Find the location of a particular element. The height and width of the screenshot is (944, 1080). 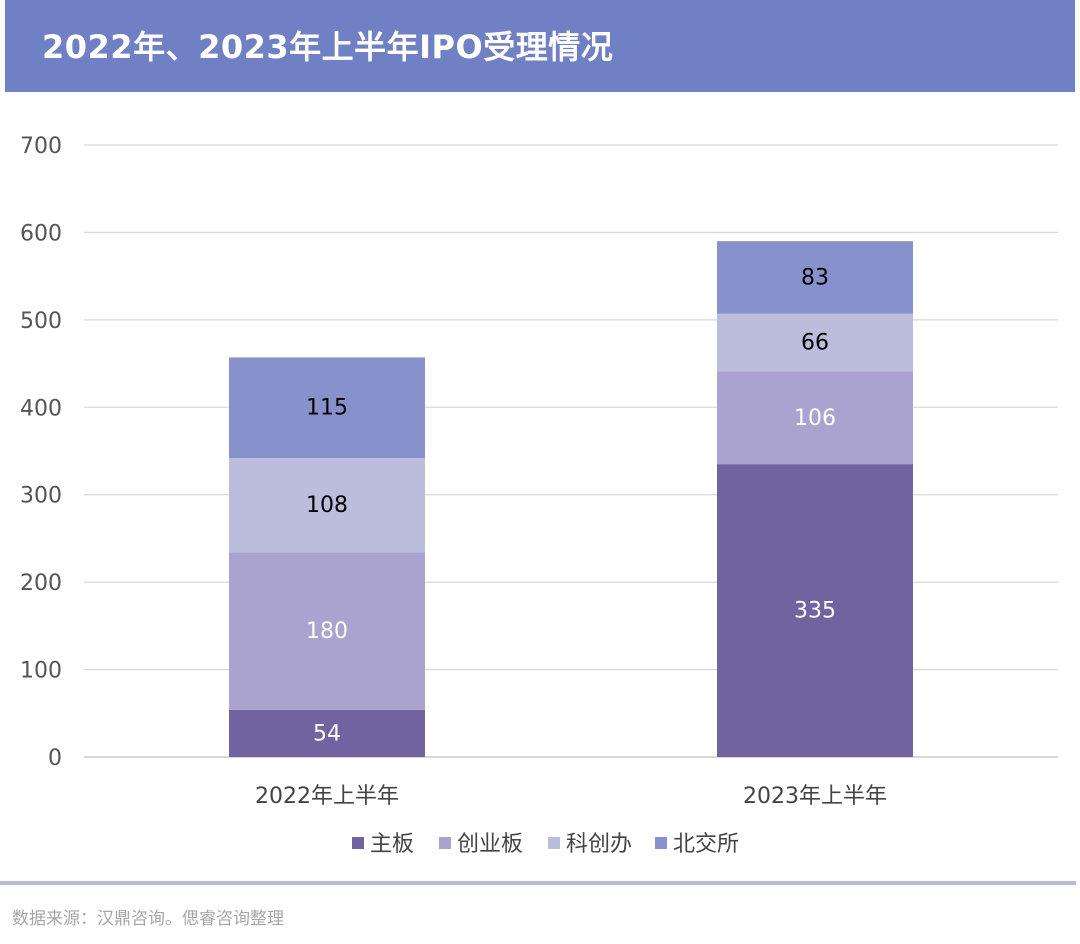

data-label: 106 is located at coordinates (815, 418).